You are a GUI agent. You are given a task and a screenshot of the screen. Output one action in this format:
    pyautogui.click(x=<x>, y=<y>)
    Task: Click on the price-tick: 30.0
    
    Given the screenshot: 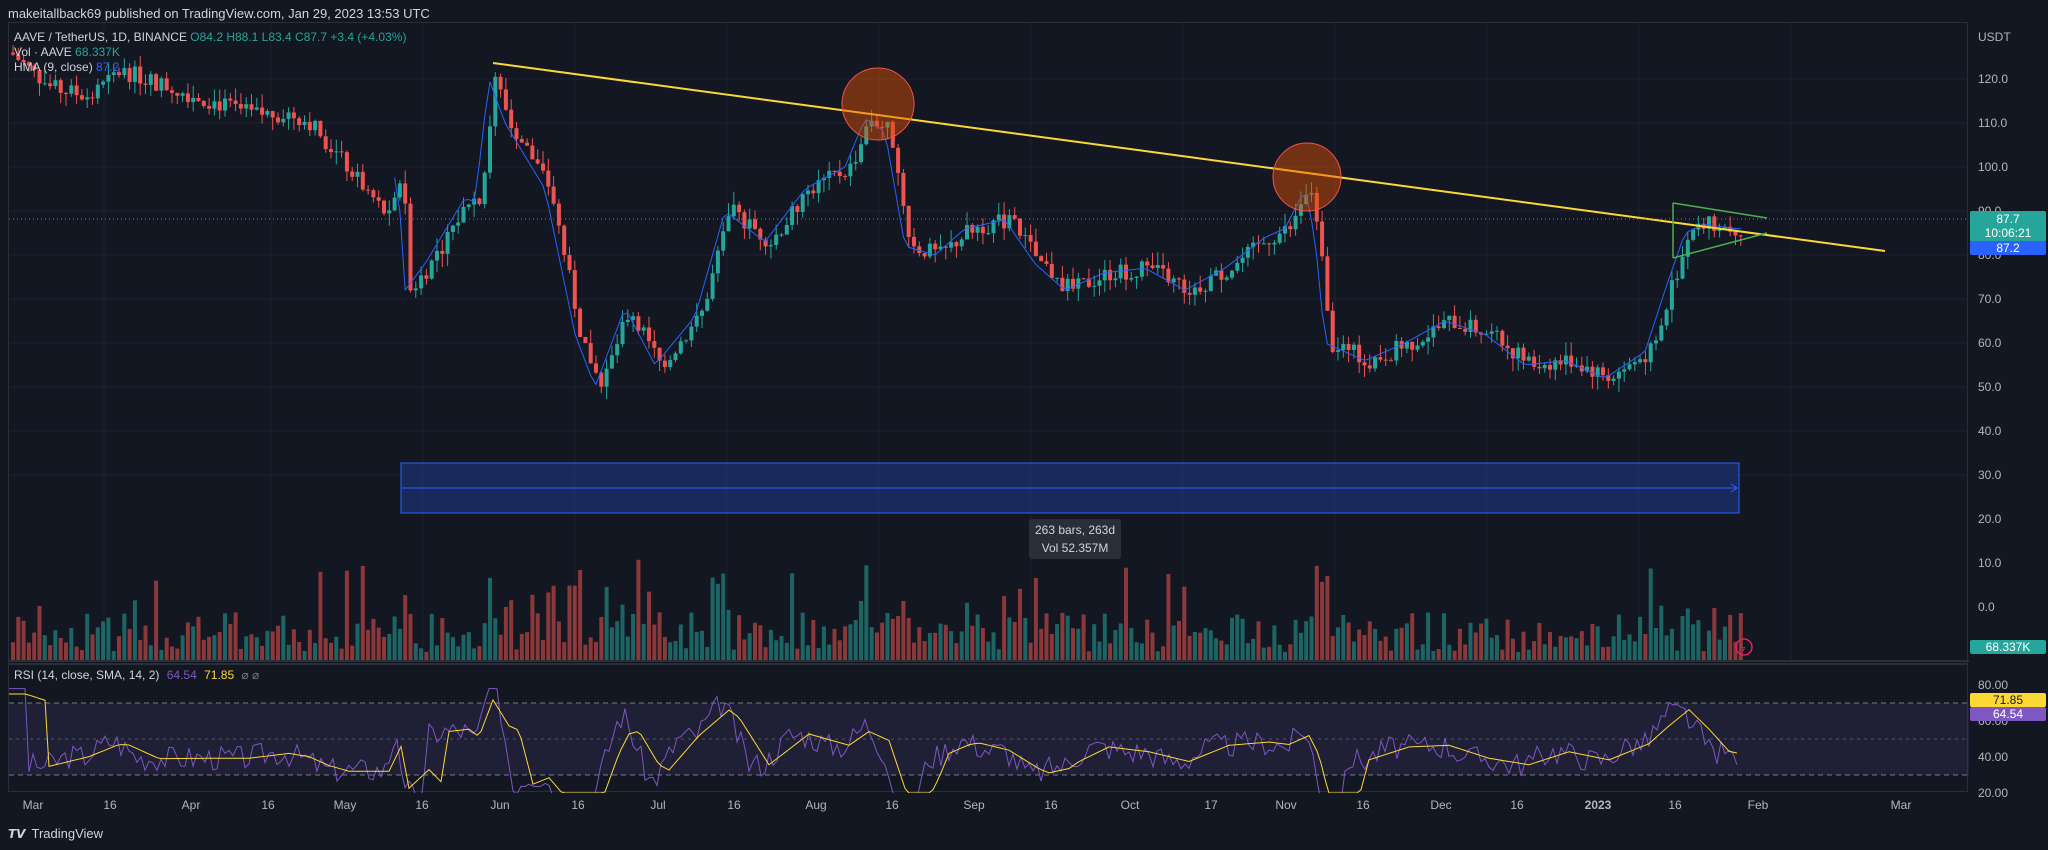 What is the action you would take?
    pyautogui.click(x=1990, y=475)
    